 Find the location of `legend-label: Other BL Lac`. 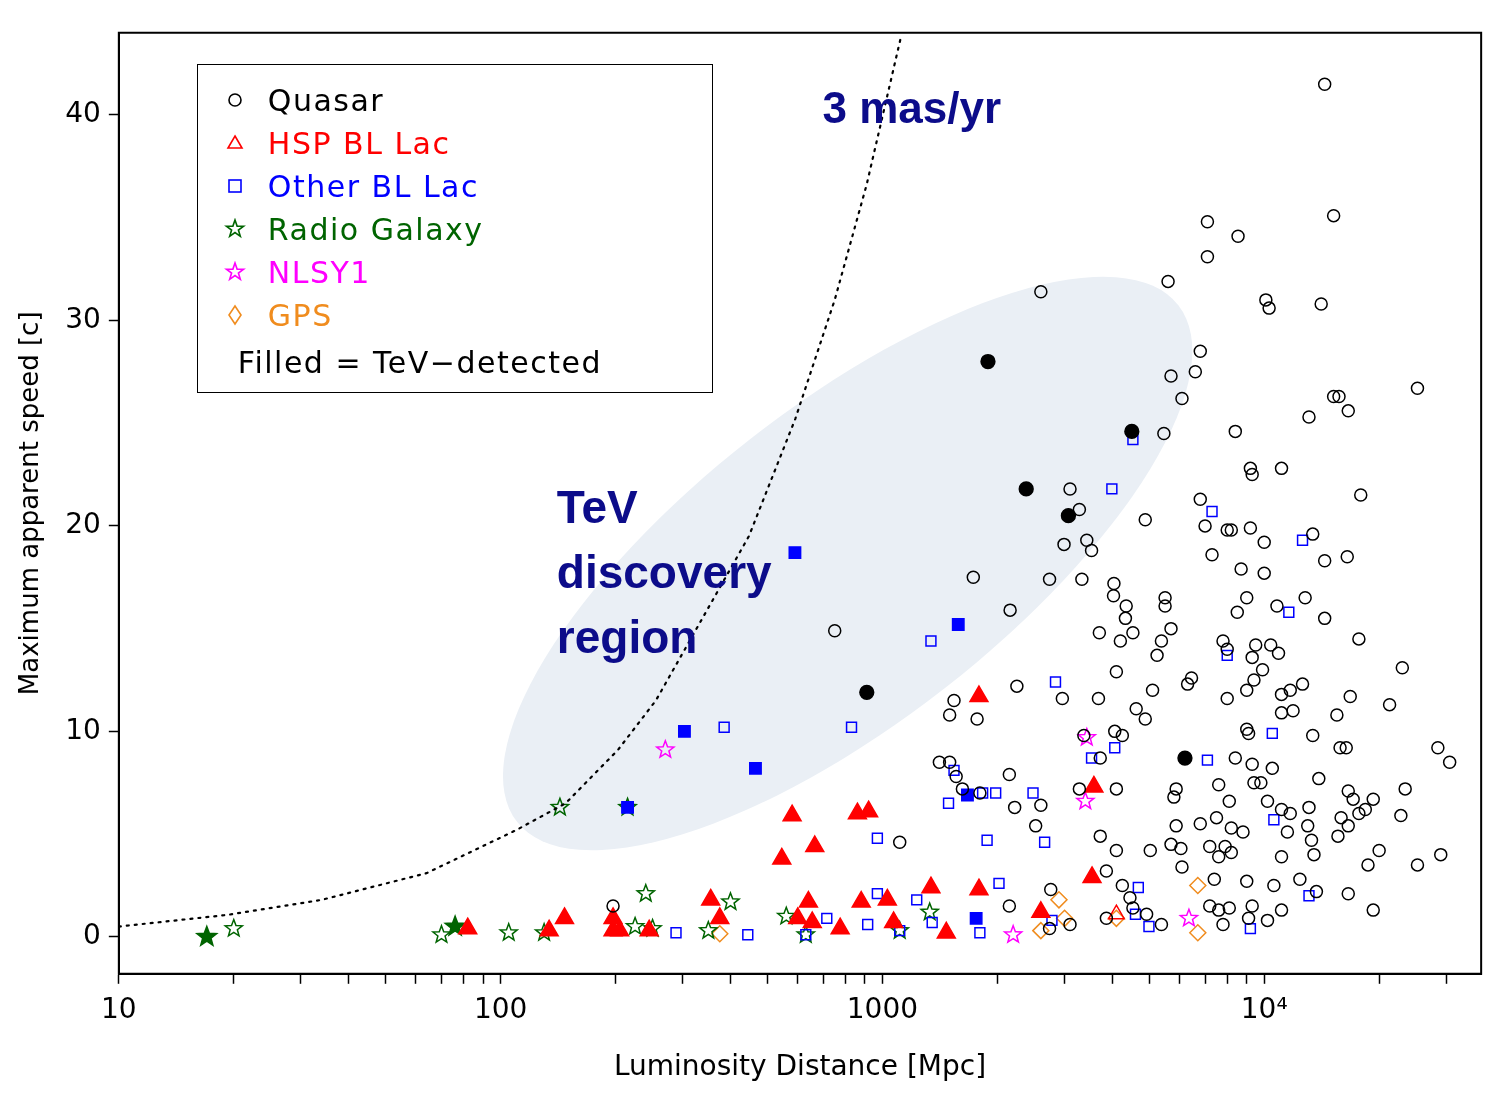

legend-label: Other BL Lac is located at coordinates (373, 186).